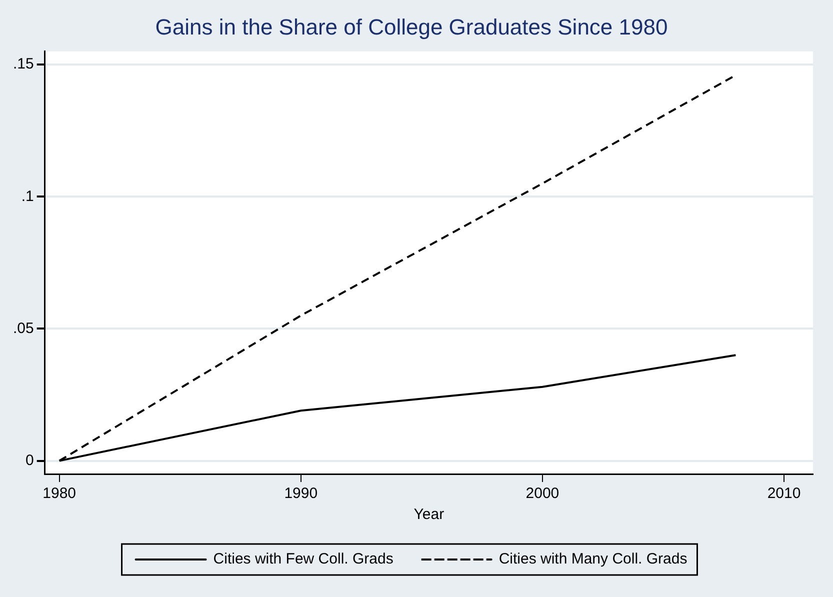 This screenshot has width=833, height=597. I want to click on y-tick-label: .1, so click(27, 196).